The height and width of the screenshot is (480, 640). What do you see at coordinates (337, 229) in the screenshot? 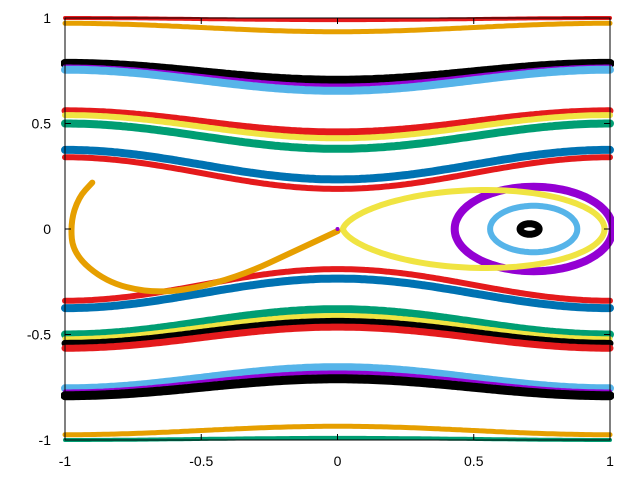
I see `origin-marker` at bounding box center [337, 229].